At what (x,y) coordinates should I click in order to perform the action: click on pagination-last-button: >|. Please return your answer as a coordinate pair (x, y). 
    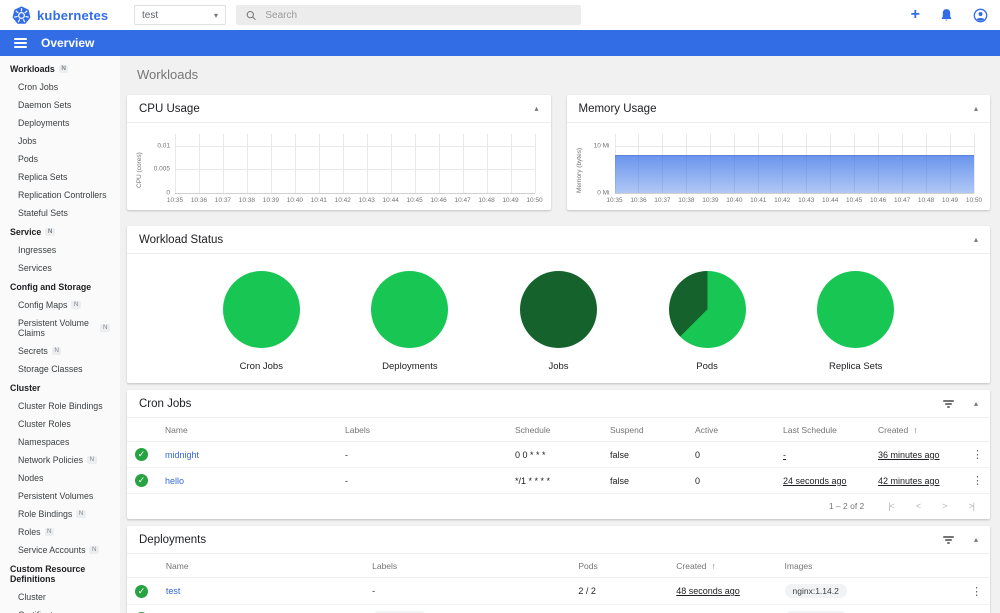
    Looking at the image, I should click on (971, 506).